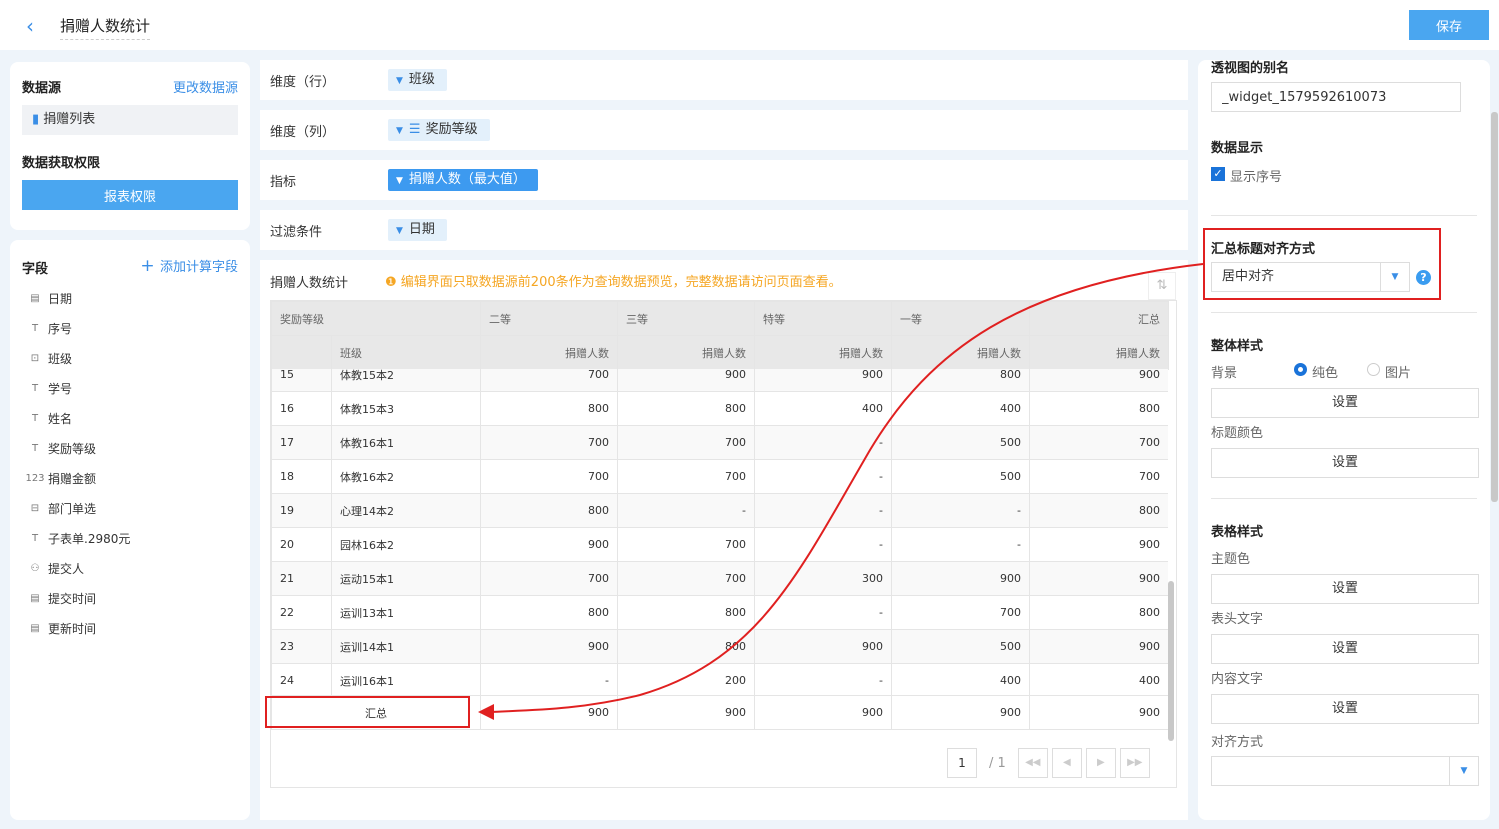  Describe the element at coordinates (997, 763) in the screenshot. I see `total-pages: / 1` at that location.